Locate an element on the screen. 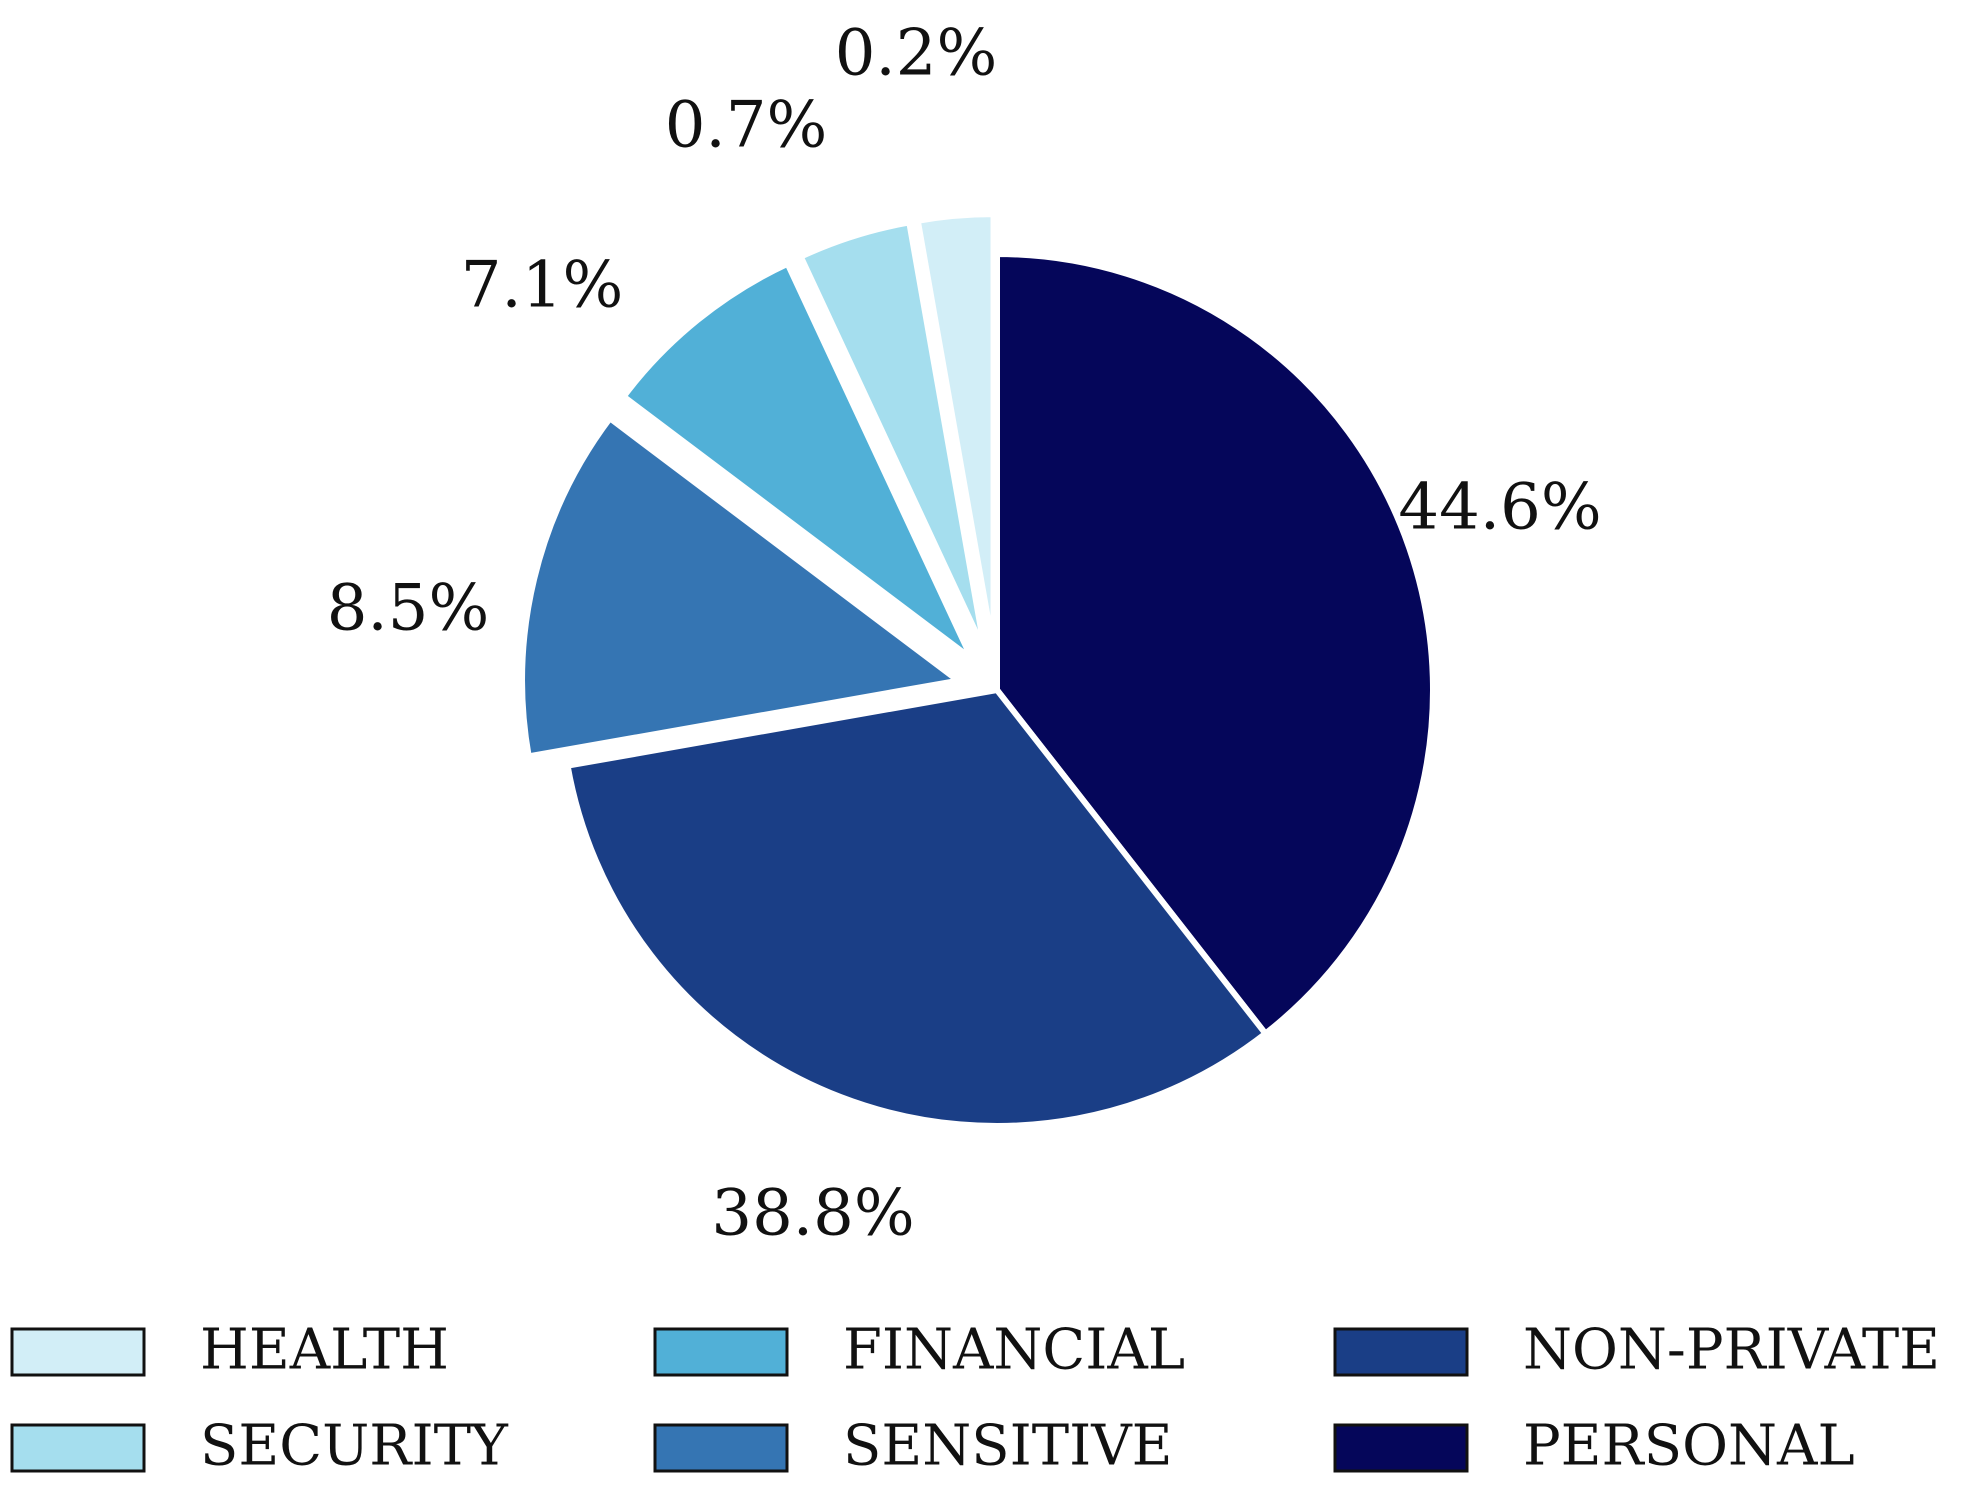  data-label-financial: 7.1% is located at coordinates (542, 286).